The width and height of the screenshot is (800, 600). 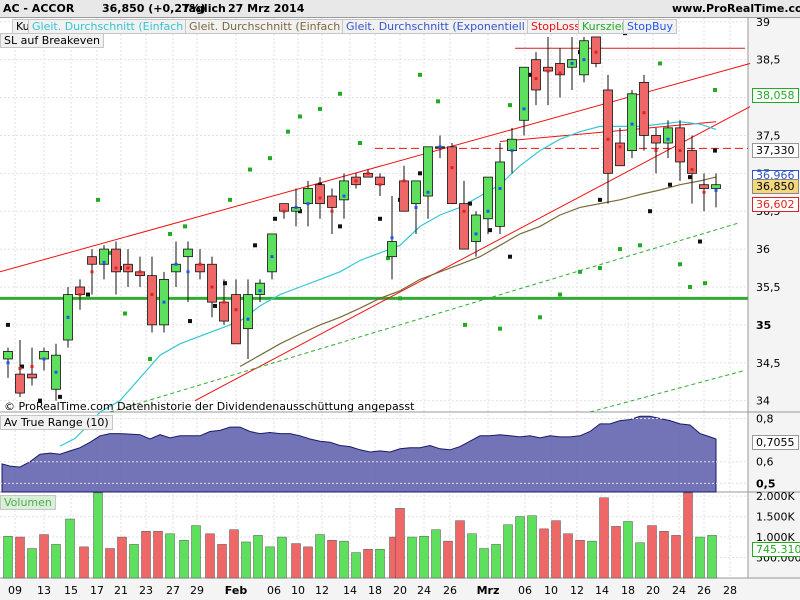 What do you see at coordinates (650, 26) in the screenshot?
I see `legend-stopbuy: StopBuy` at bounding box center [650, 26].